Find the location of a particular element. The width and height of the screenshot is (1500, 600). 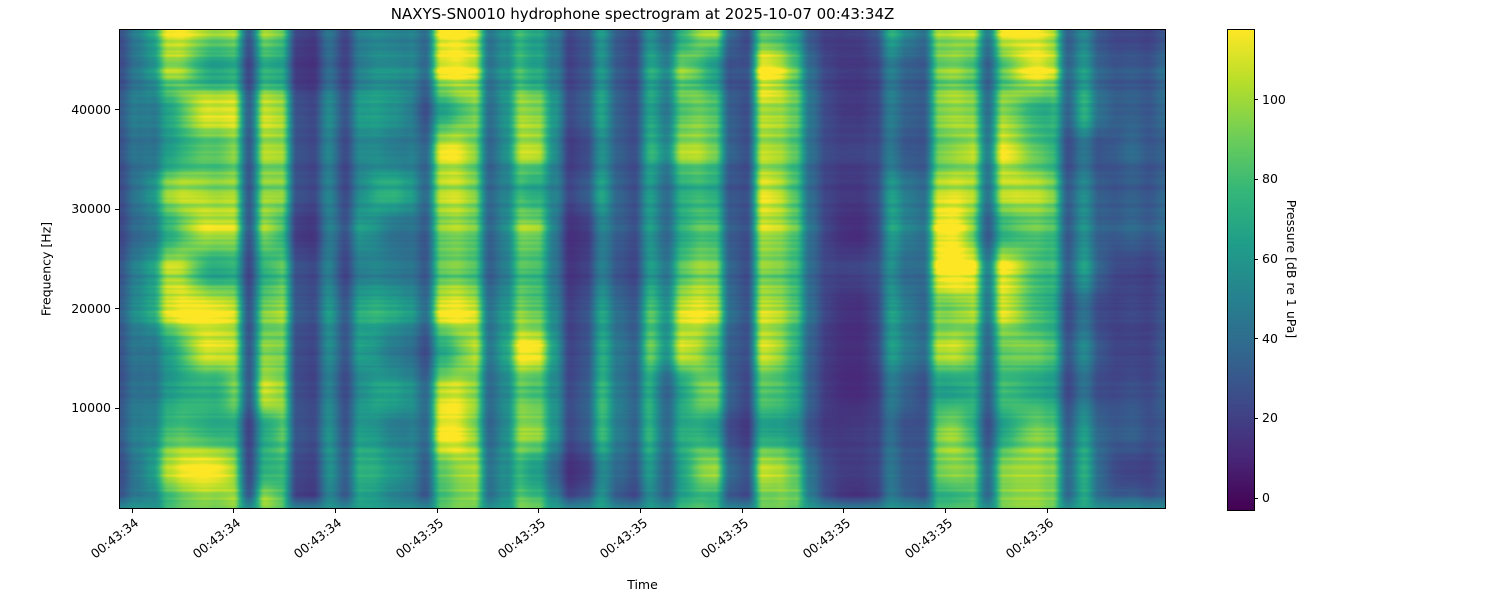

y-tick-label: 10000 is located at coordinates (91, 408).